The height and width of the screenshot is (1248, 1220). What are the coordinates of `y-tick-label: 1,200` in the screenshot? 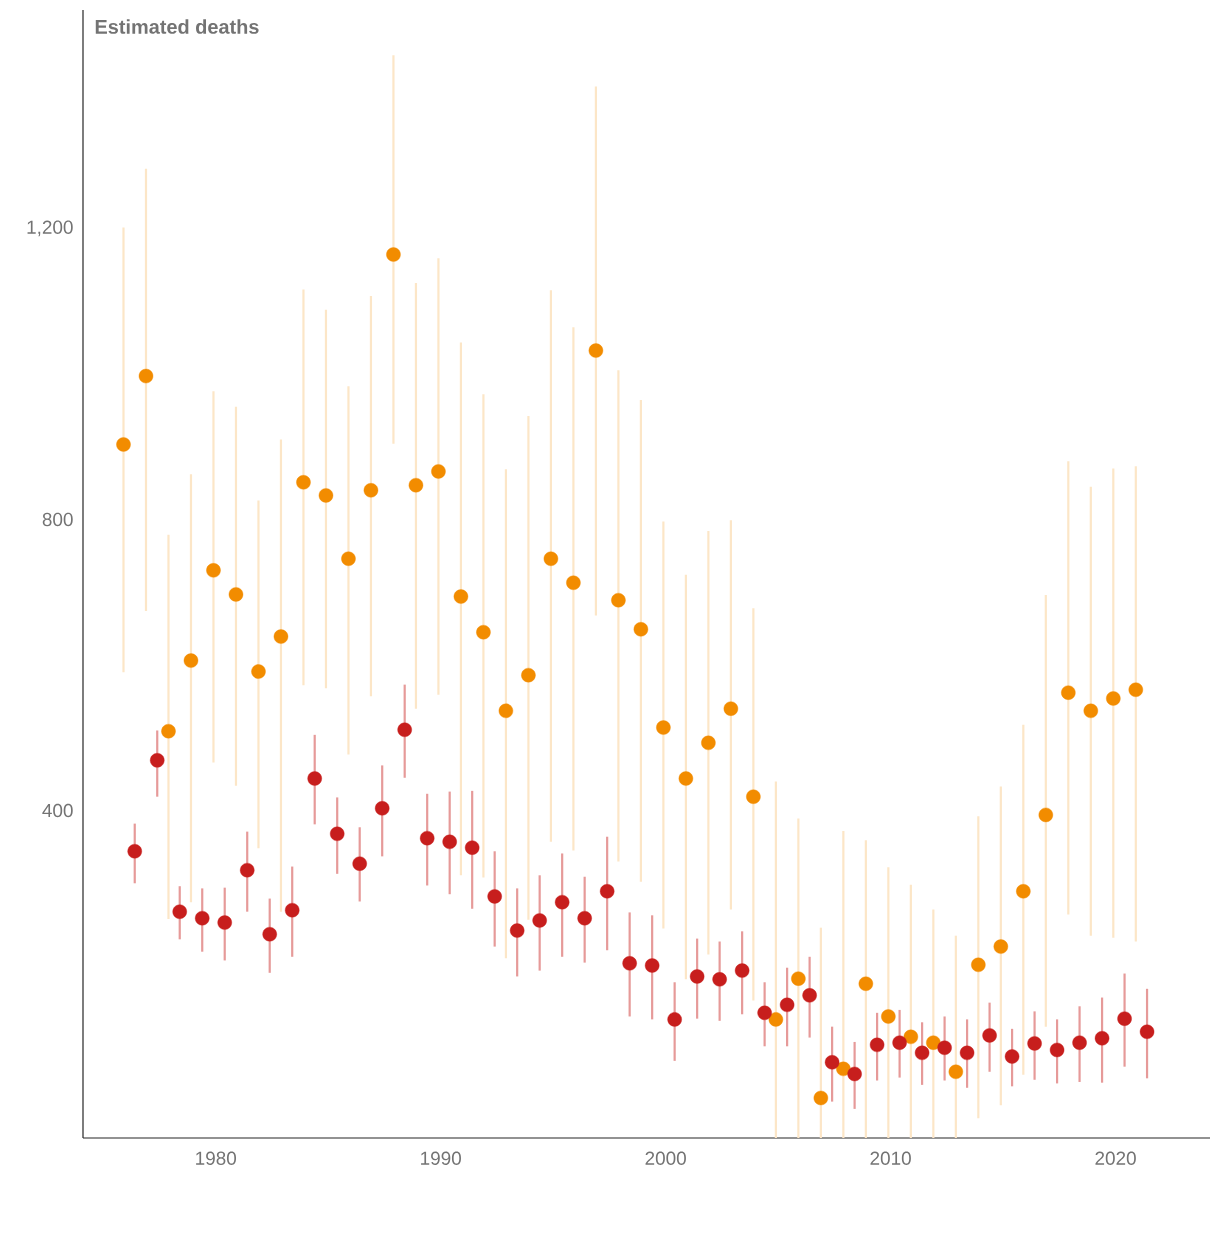 It's located at (50, 228).